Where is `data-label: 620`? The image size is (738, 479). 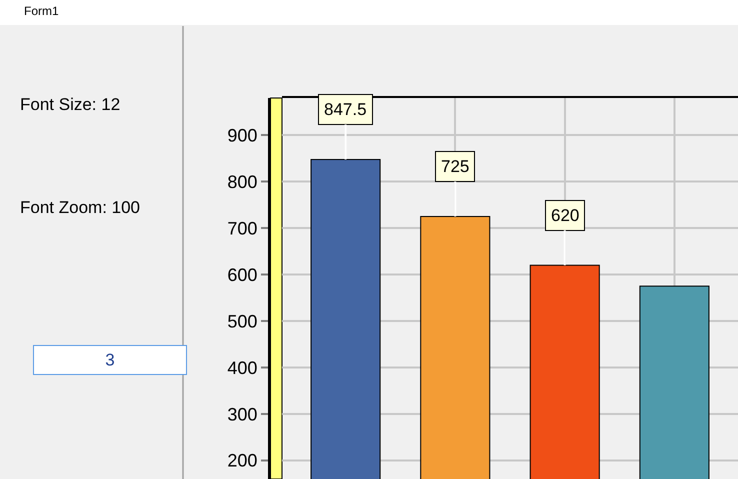
data-label: 620 is located at coordinates (565, 215).